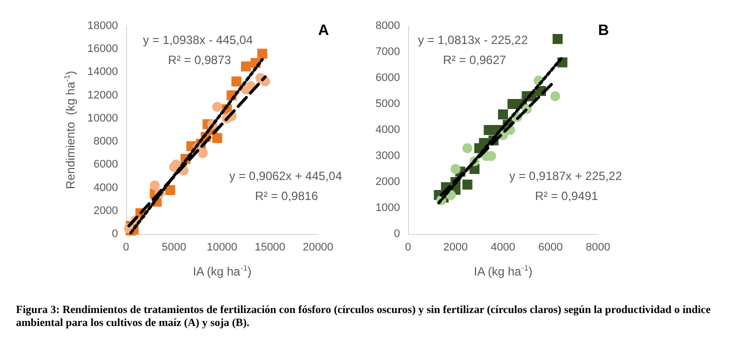 This screenshot has width=755, height=347. Describe the element at coordinates (550, 248) in the screenshot. I see `x-tick-label: 6000` at that location.